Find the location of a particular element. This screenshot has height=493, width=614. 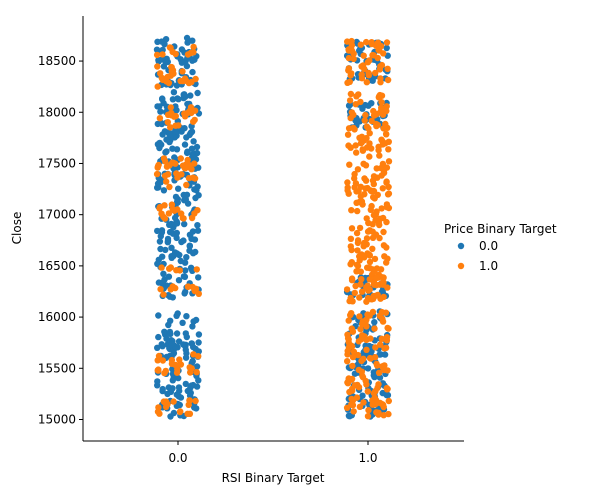

legend-label: 1.0 is located at coordinates (488, 266).